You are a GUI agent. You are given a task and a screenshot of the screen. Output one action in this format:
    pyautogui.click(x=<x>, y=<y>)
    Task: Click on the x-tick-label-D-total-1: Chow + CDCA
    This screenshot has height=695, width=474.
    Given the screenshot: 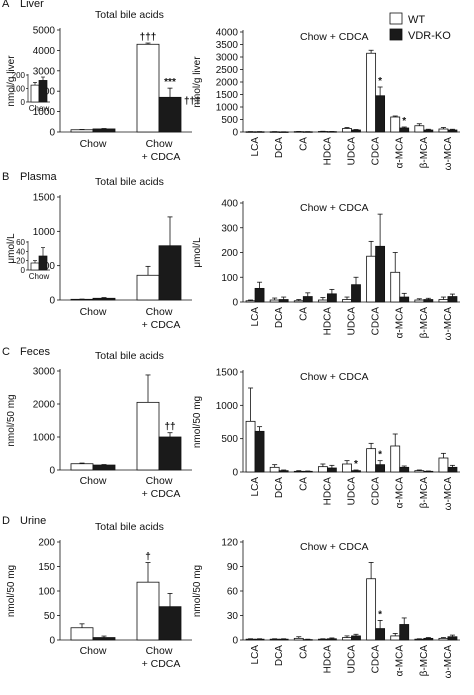 What is the action you would take?
    pyautogui.click(x=161, y=657)
    